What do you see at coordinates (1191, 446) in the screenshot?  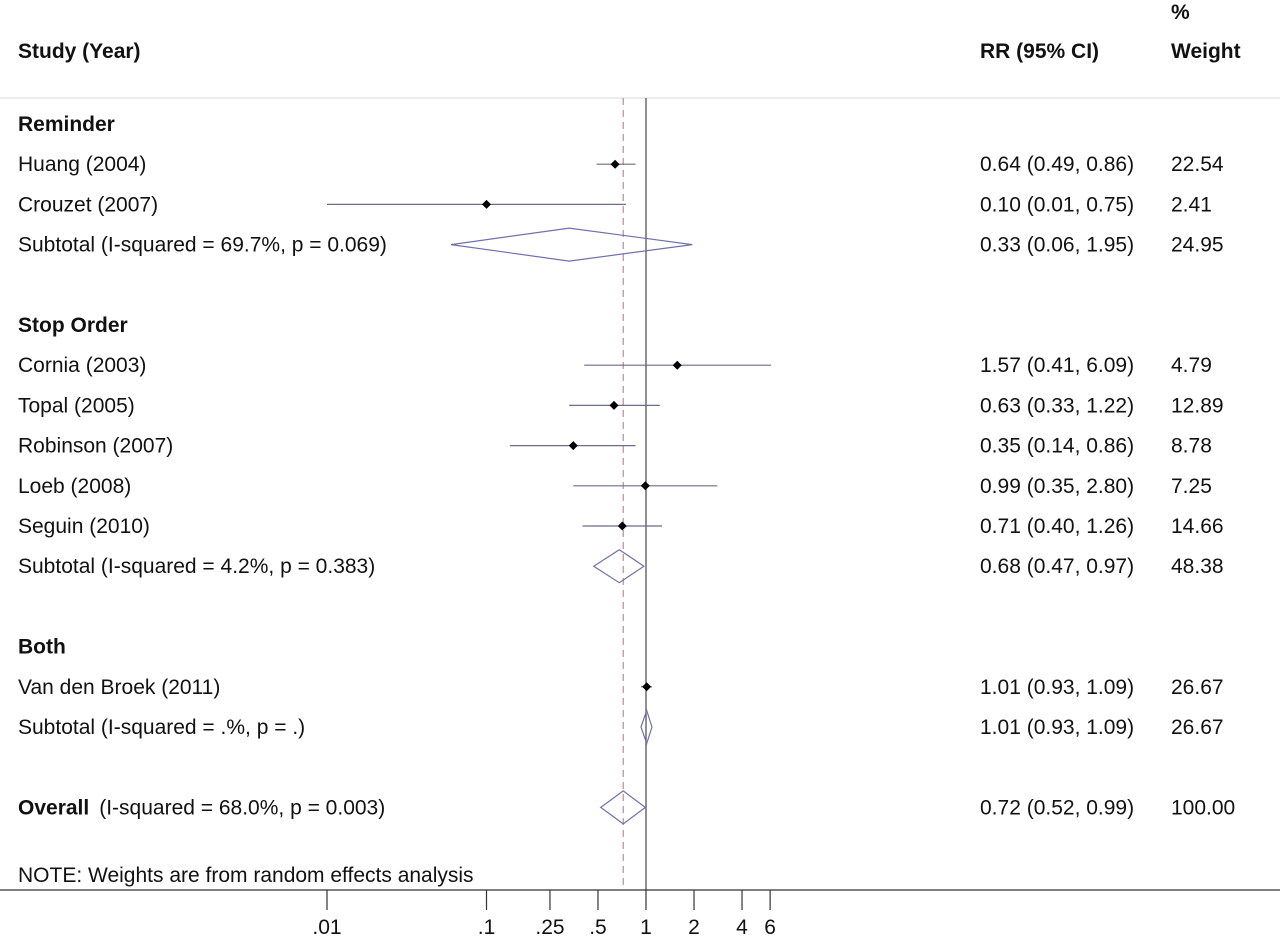 I see `weight-value: 8.78` at bounding box center [1191, 446].